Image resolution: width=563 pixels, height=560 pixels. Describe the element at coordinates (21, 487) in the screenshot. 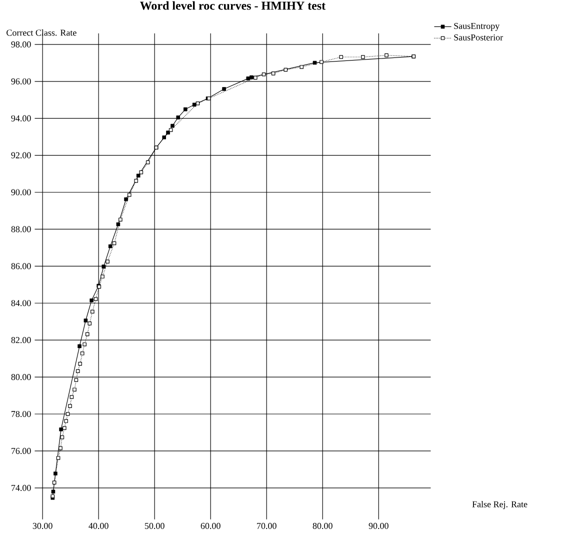

I see `y-tick-label: 74.00` at that location.